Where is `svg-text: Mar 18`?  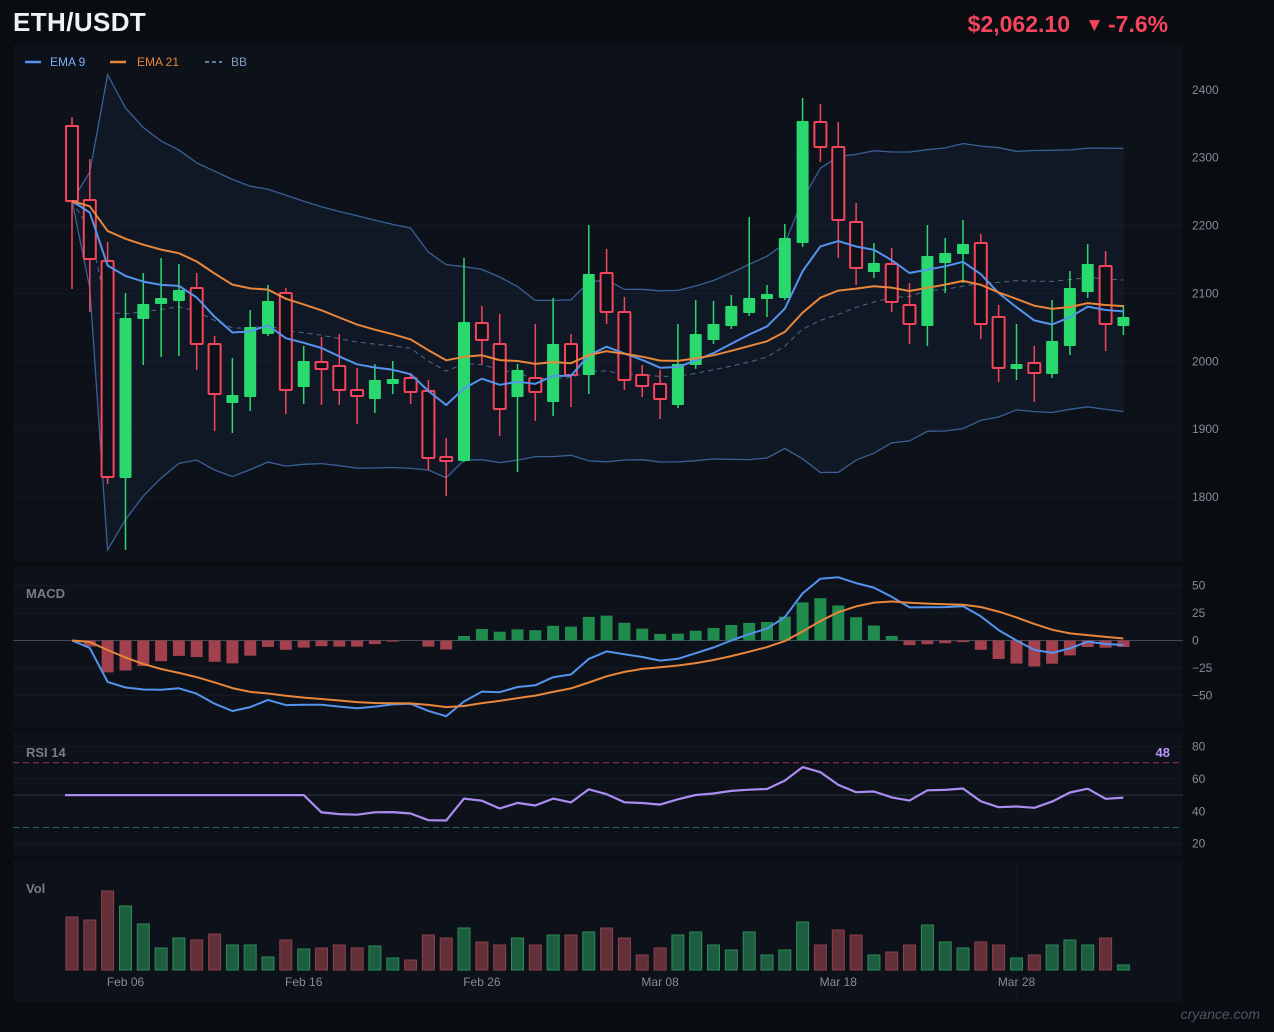 svg-text: Mar 18 is located at coordinates (839, 982).